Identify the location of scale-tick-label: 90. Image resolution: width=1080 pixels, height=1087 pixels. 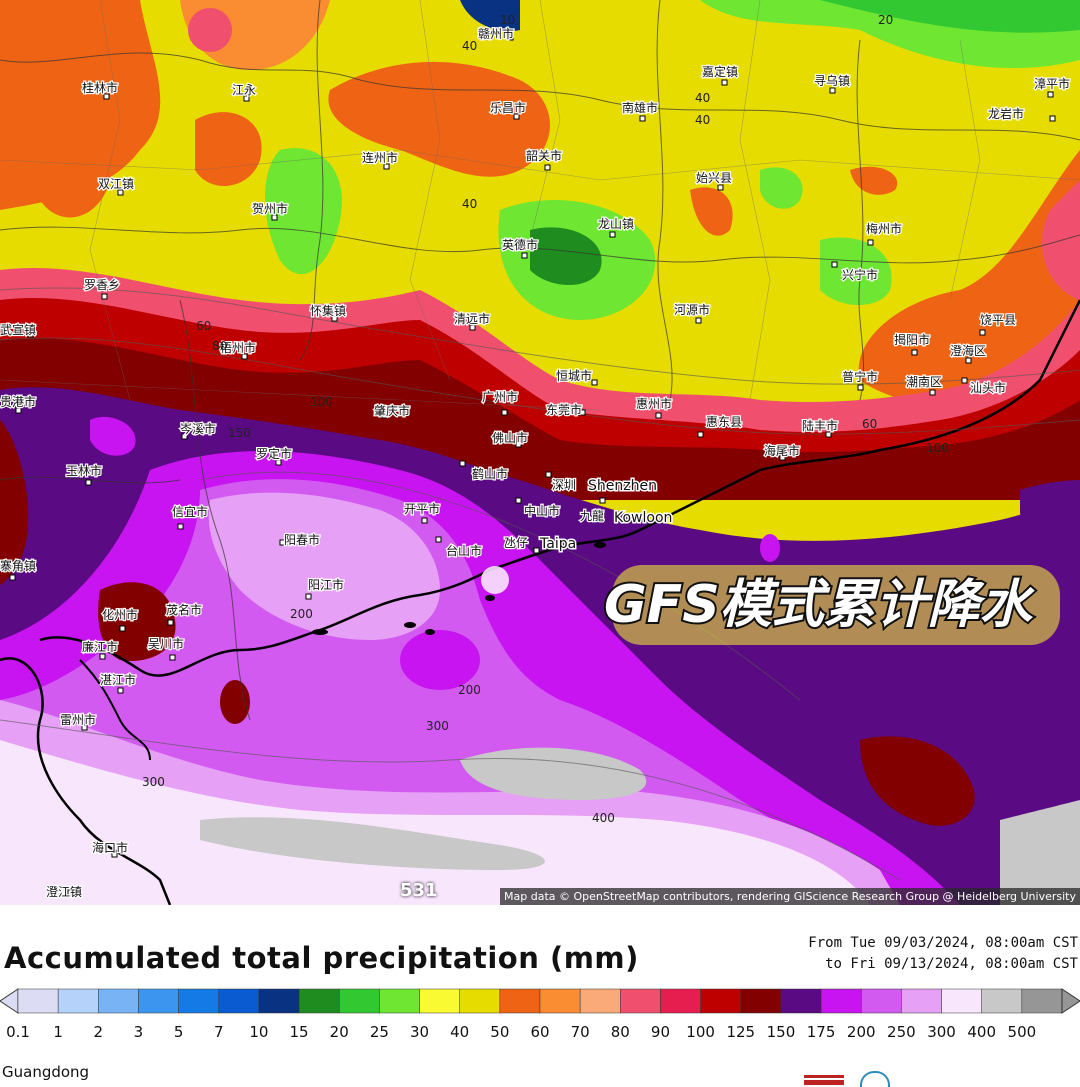
(660, 1032).